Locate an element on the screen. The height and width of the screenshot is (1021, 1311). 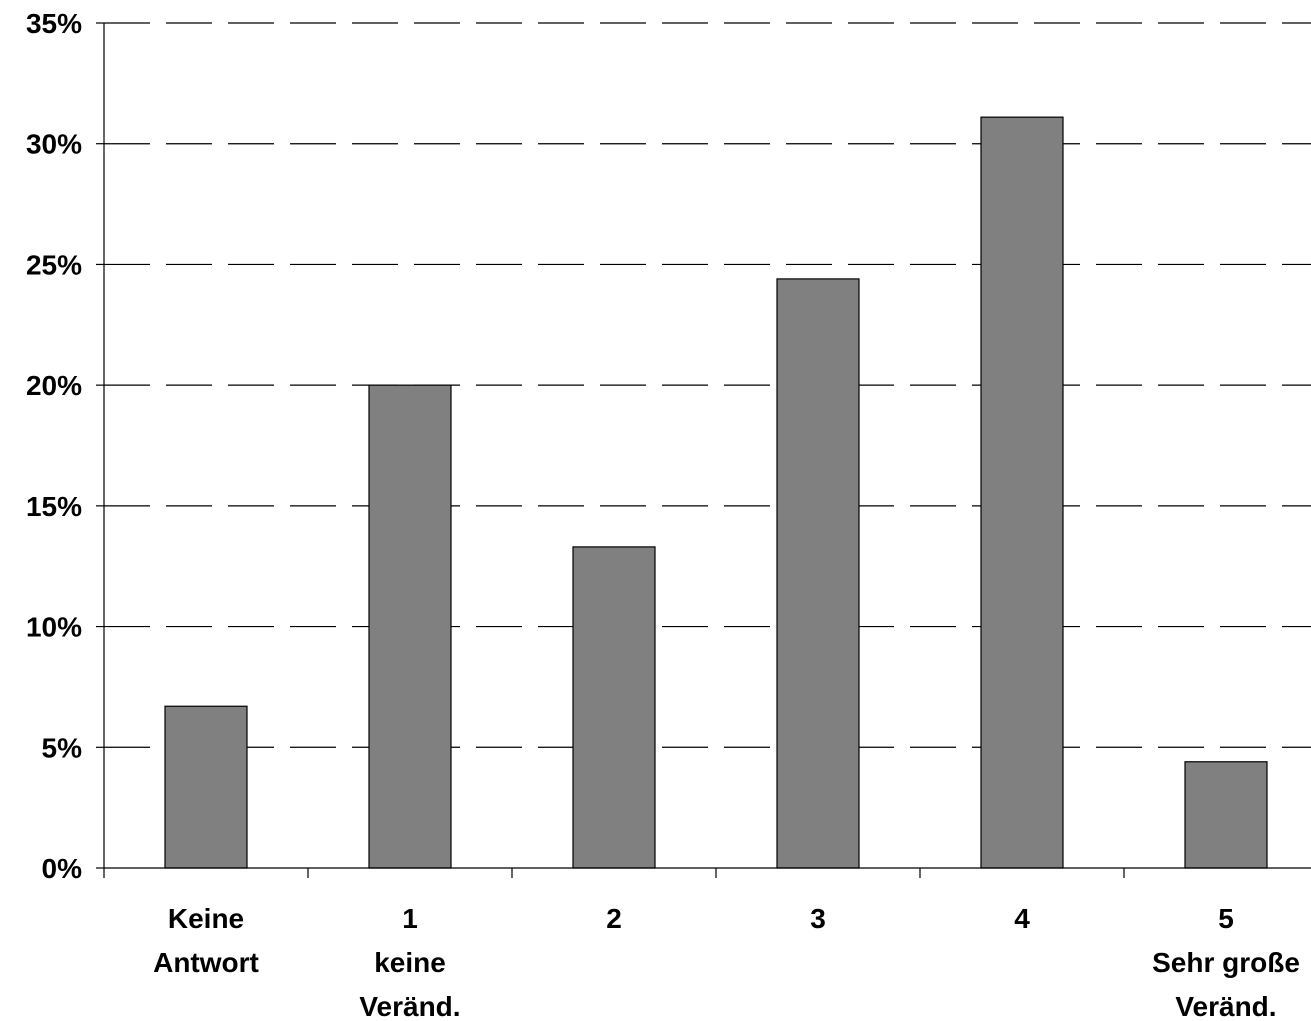
y-tick-label: 30% is located at coordinates (54, 144).